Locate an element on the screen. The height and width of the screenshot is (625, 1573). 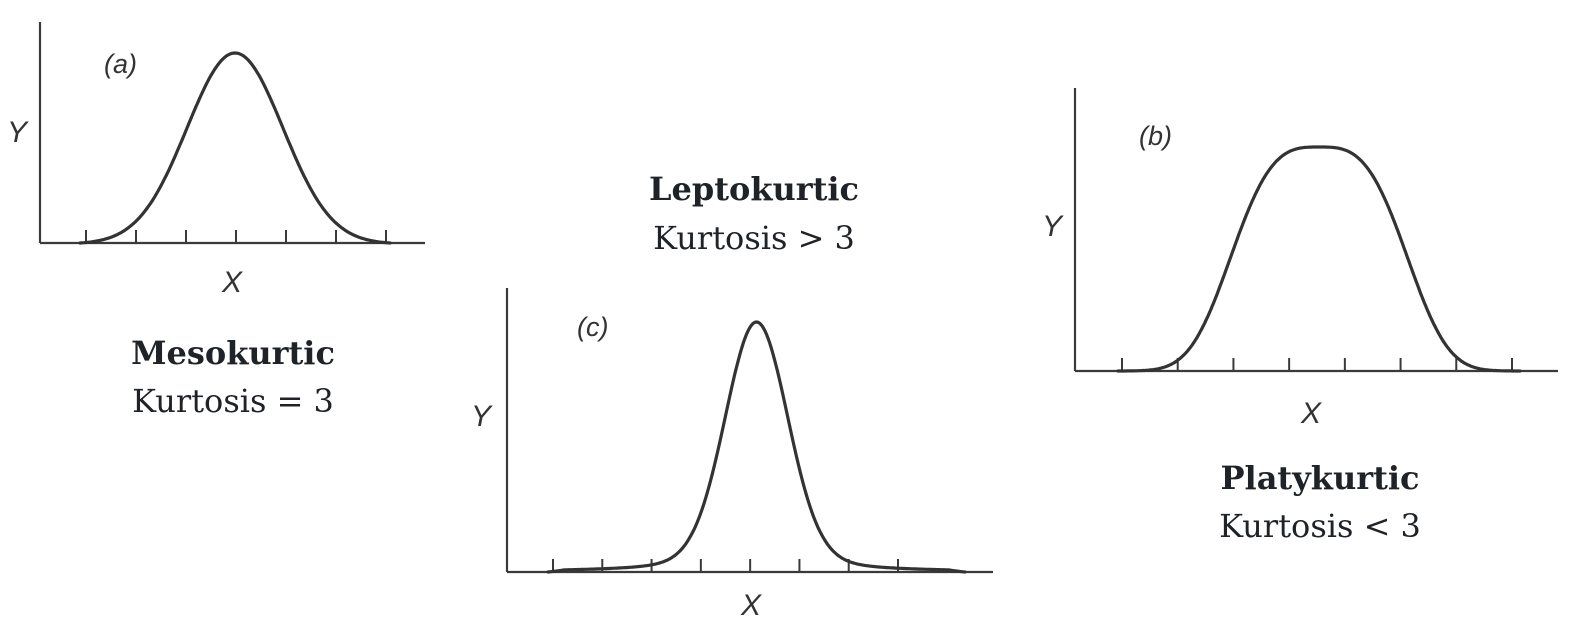
mesokurtic-y-label: Y is located at coordinates (18, 132).